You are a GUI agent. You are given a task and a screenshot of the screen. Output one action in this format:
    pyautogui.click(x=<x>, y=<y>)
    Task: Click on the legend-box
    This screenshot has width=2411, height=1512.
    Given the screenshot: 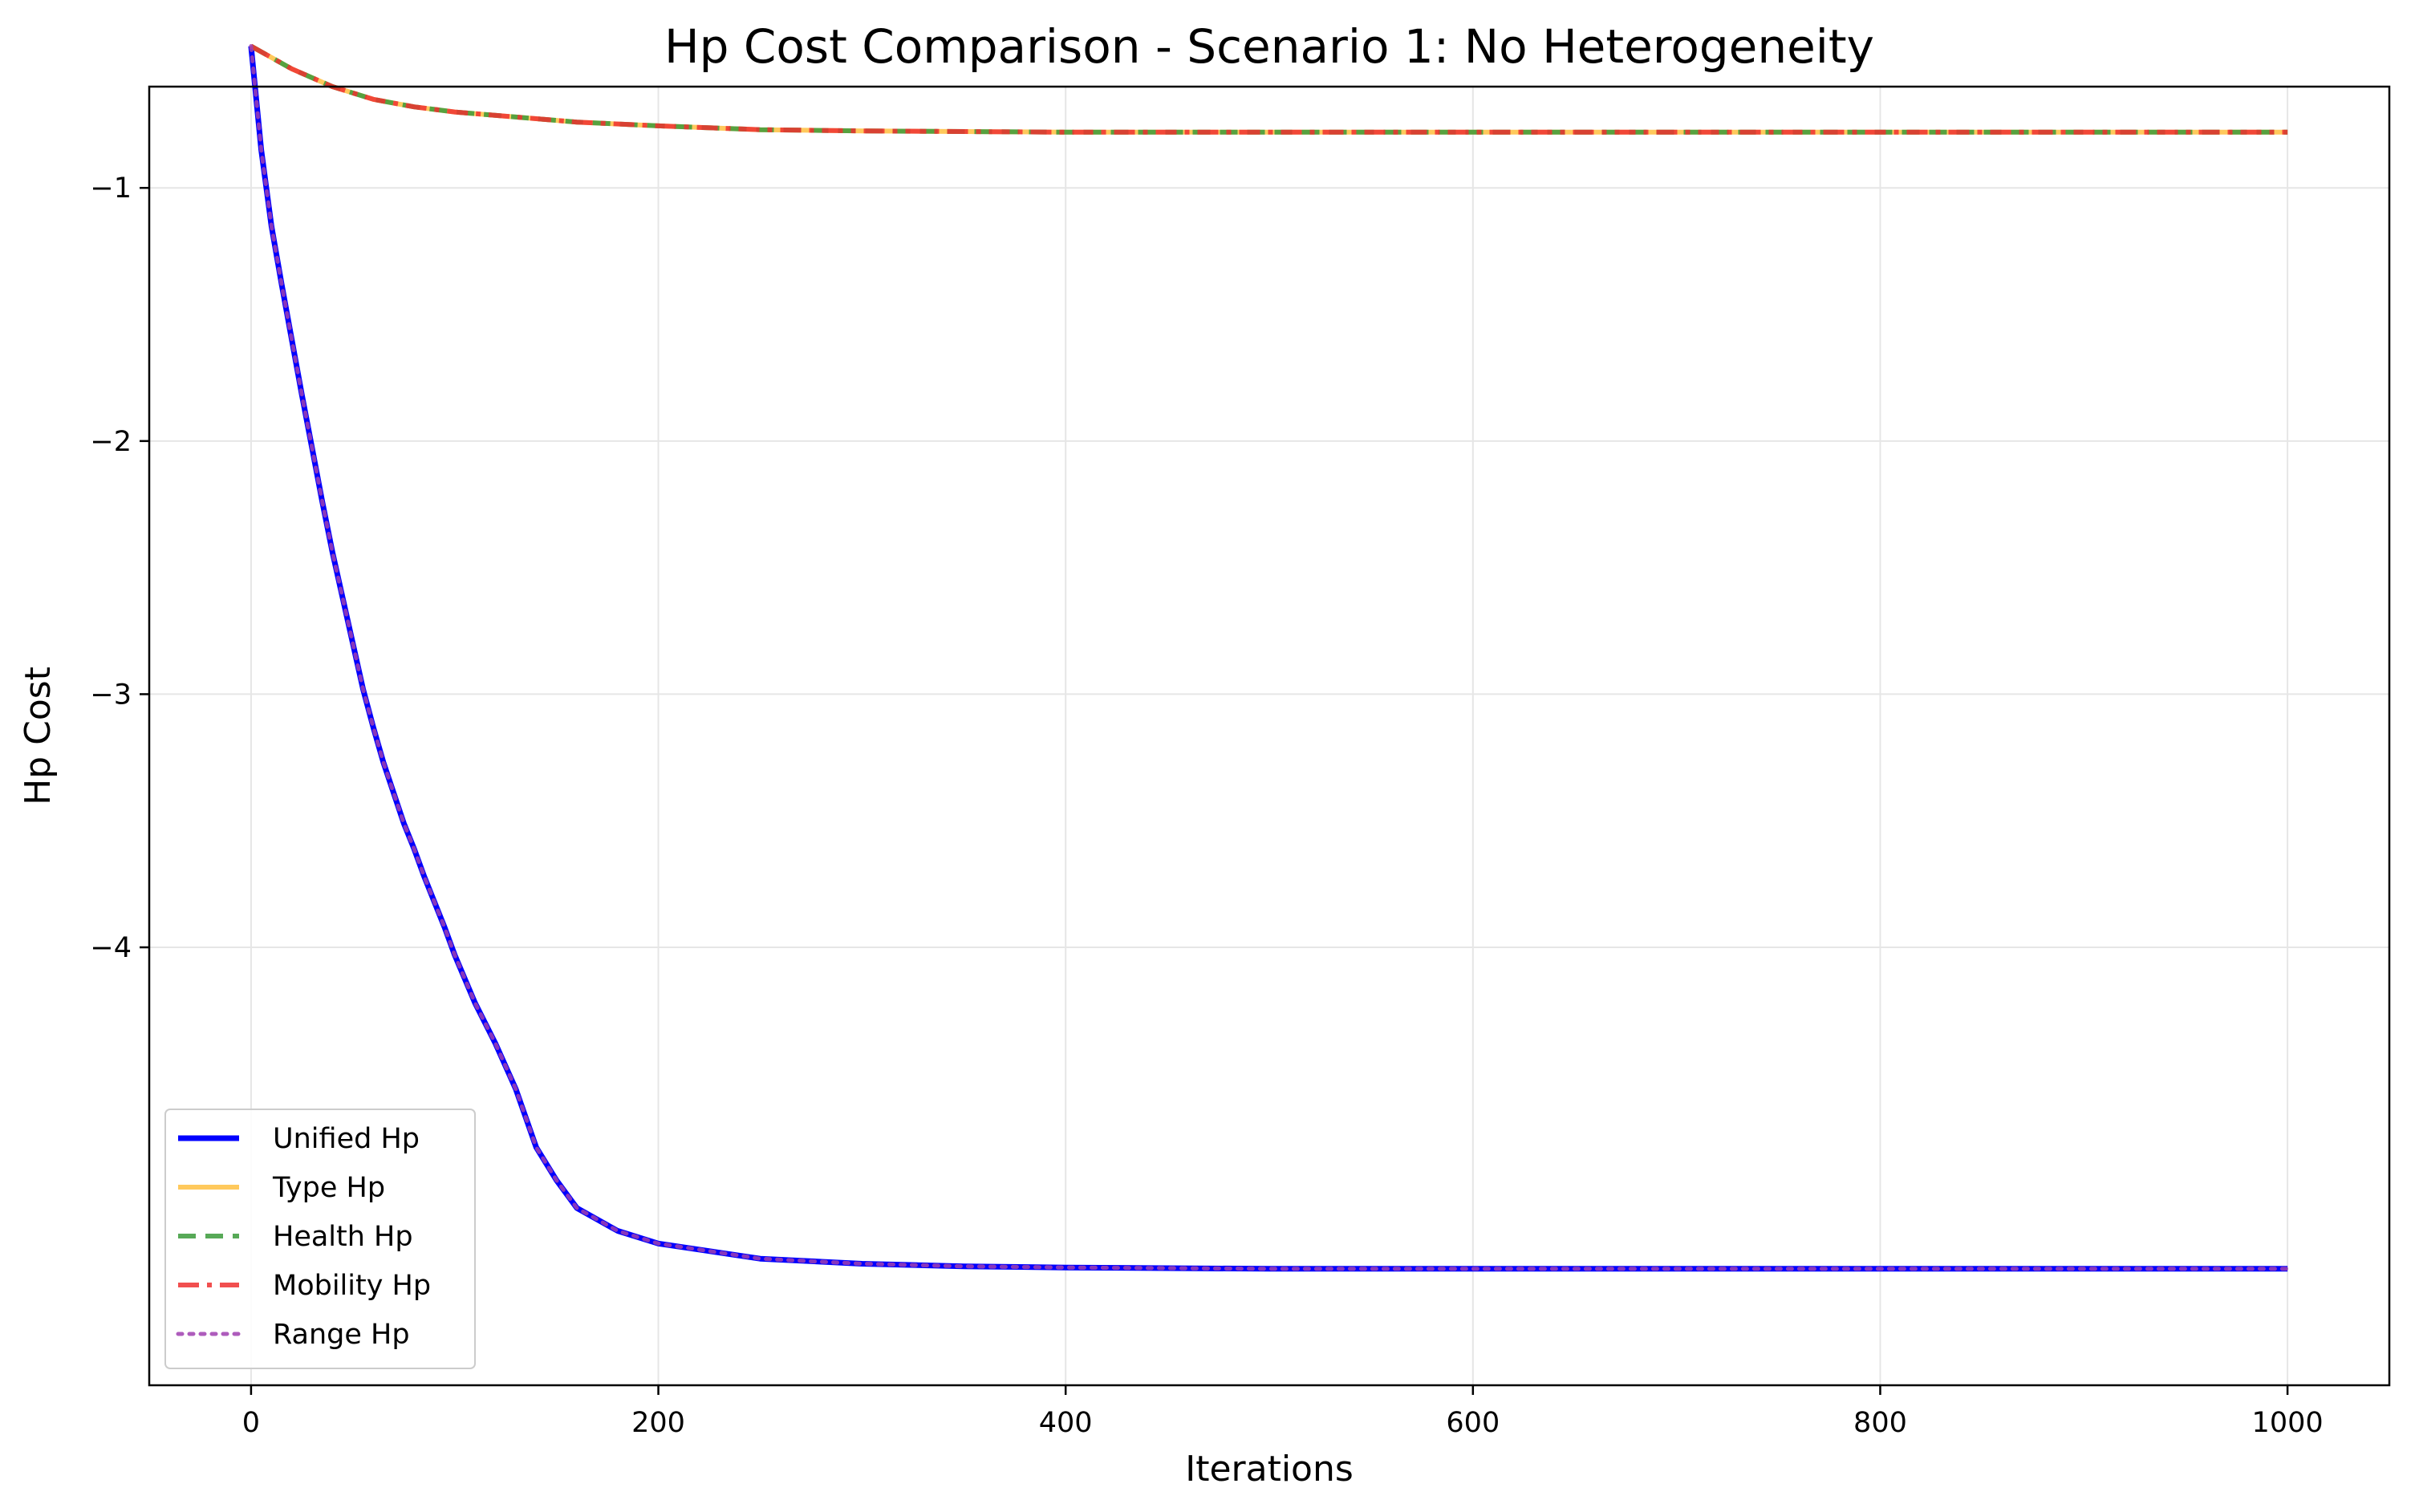 What is the action you would take?
    pyautogui.click(x=320, y=1239)
    